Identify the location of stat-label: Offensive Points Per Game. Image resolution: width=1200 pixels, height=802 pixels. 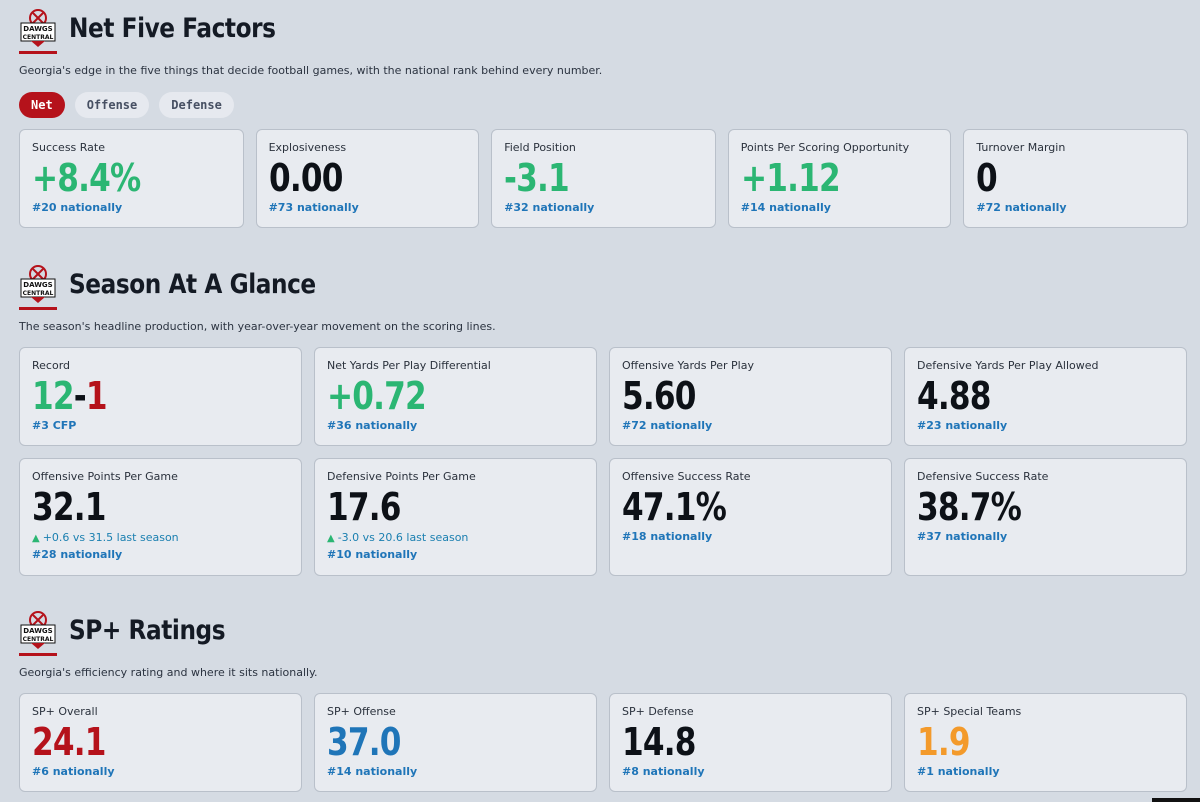
(105, 476).